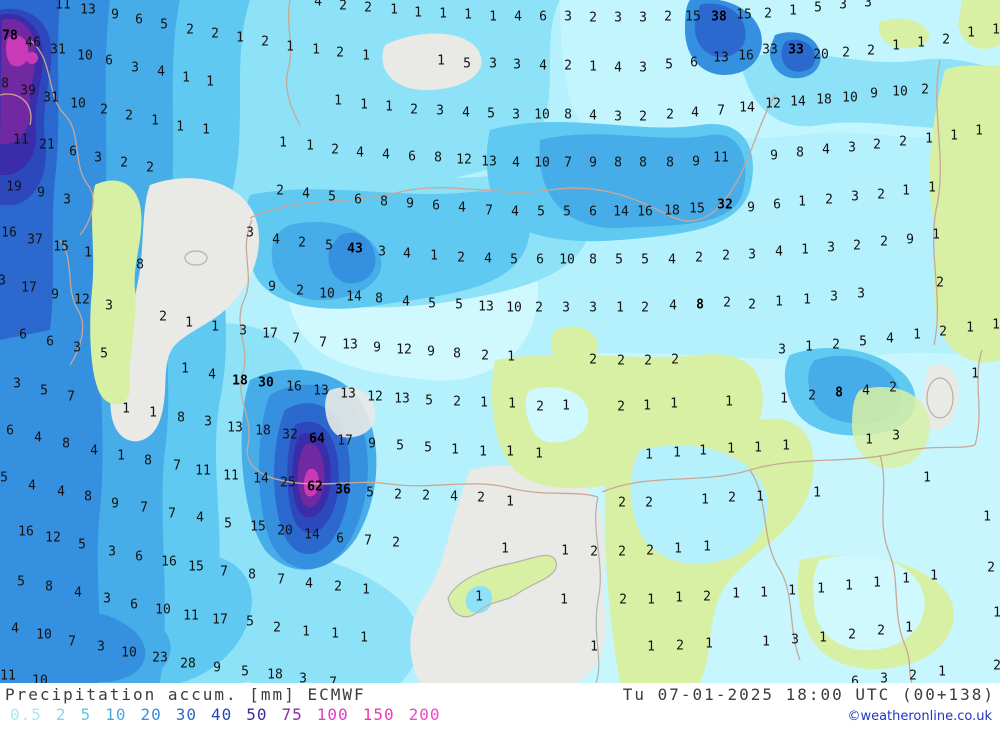 This screenshot has width=1000, height=733. What do you see at coordinates (343, 490) in the screenshot?
I see `precip-value: 36` at bounding box center [343, 490].